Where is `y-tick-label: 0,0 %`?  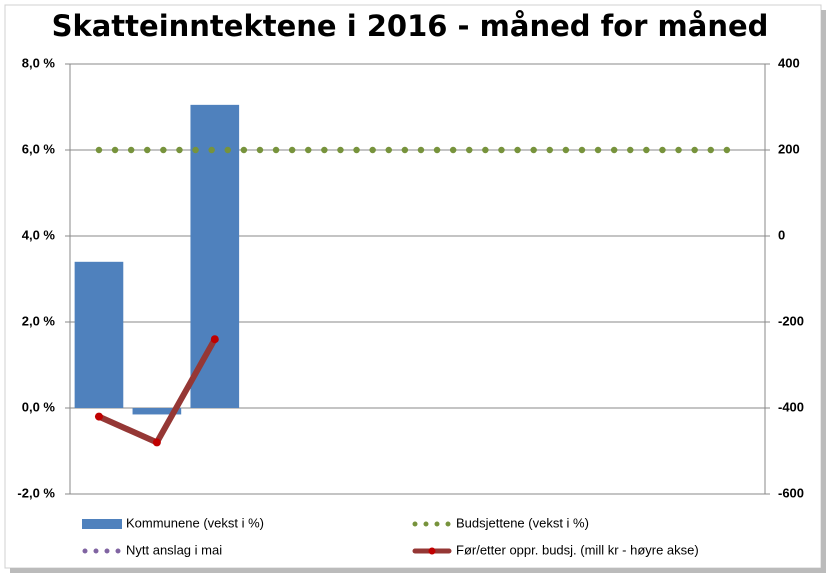 y-tick-label: 0,0 % is located at coordinates (39, 406).